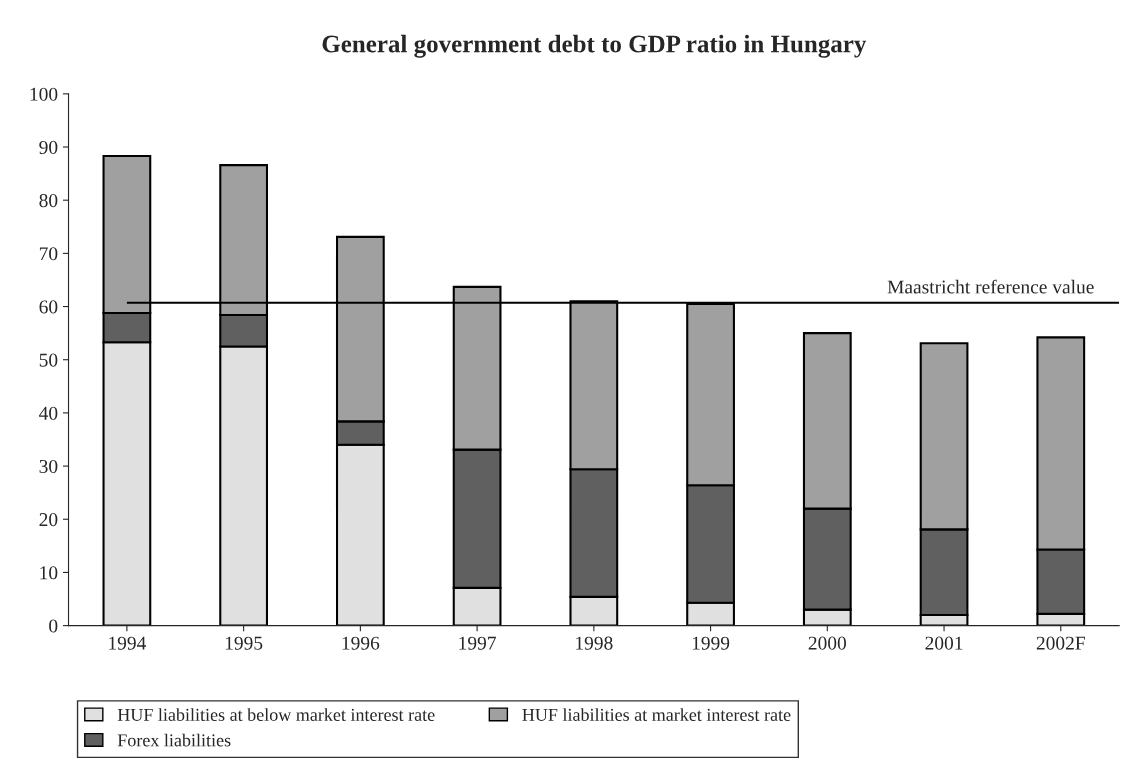  Describe the element at coordinates (1060, 643) in the screenshot. I see `x-tick-label: 2002F` at that location.